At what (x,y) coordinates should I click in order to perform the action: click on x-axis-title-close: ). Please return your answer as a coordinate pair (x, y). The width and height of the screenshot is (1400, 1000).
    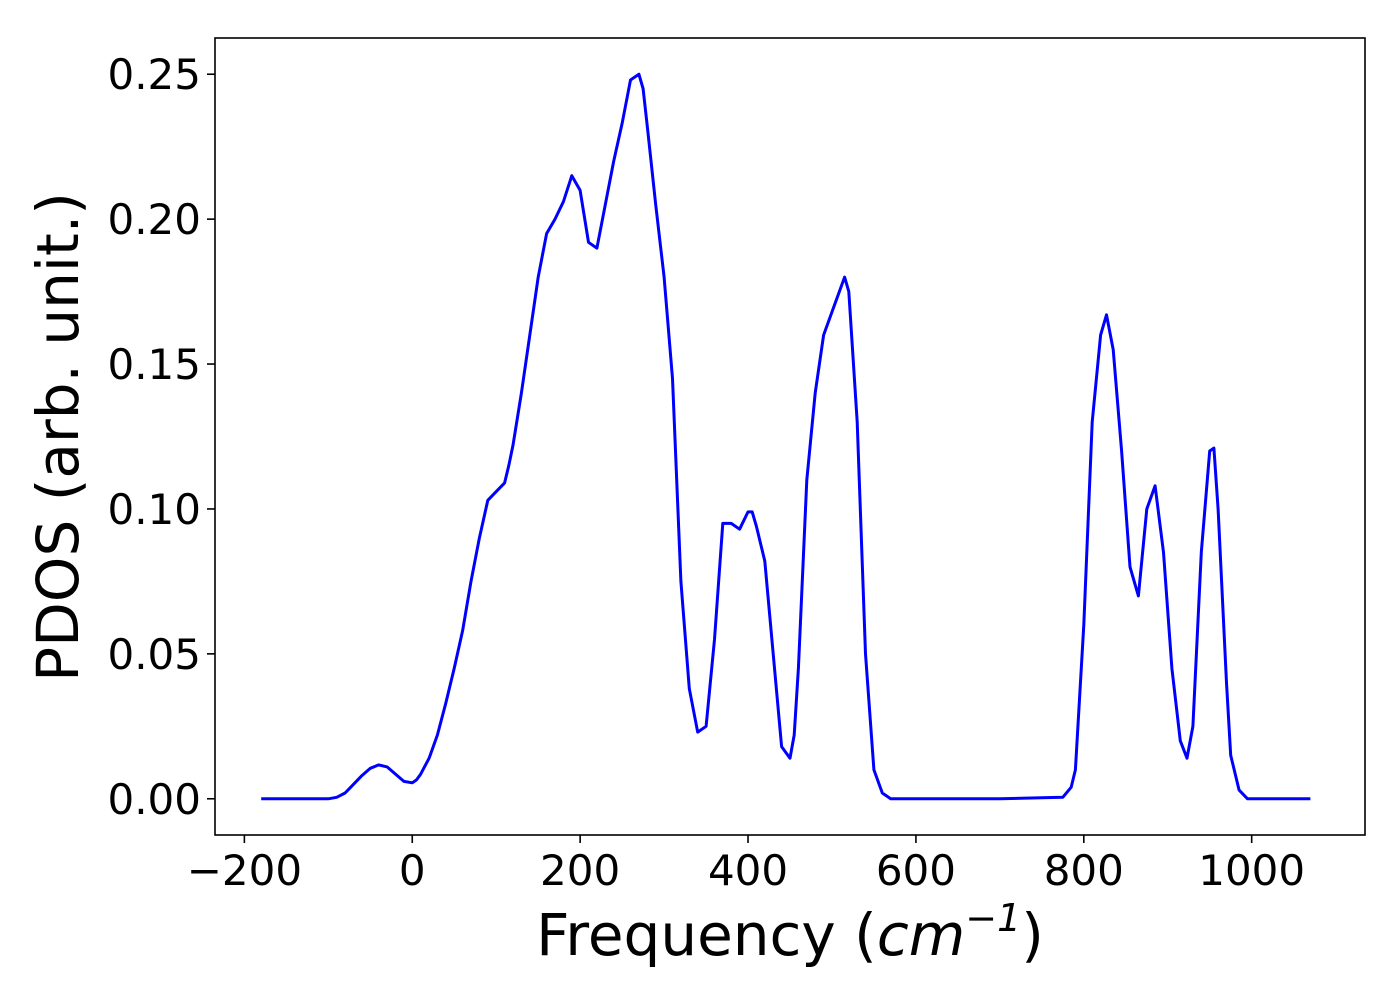
    Looking at the image, I should click on (1032, 935).